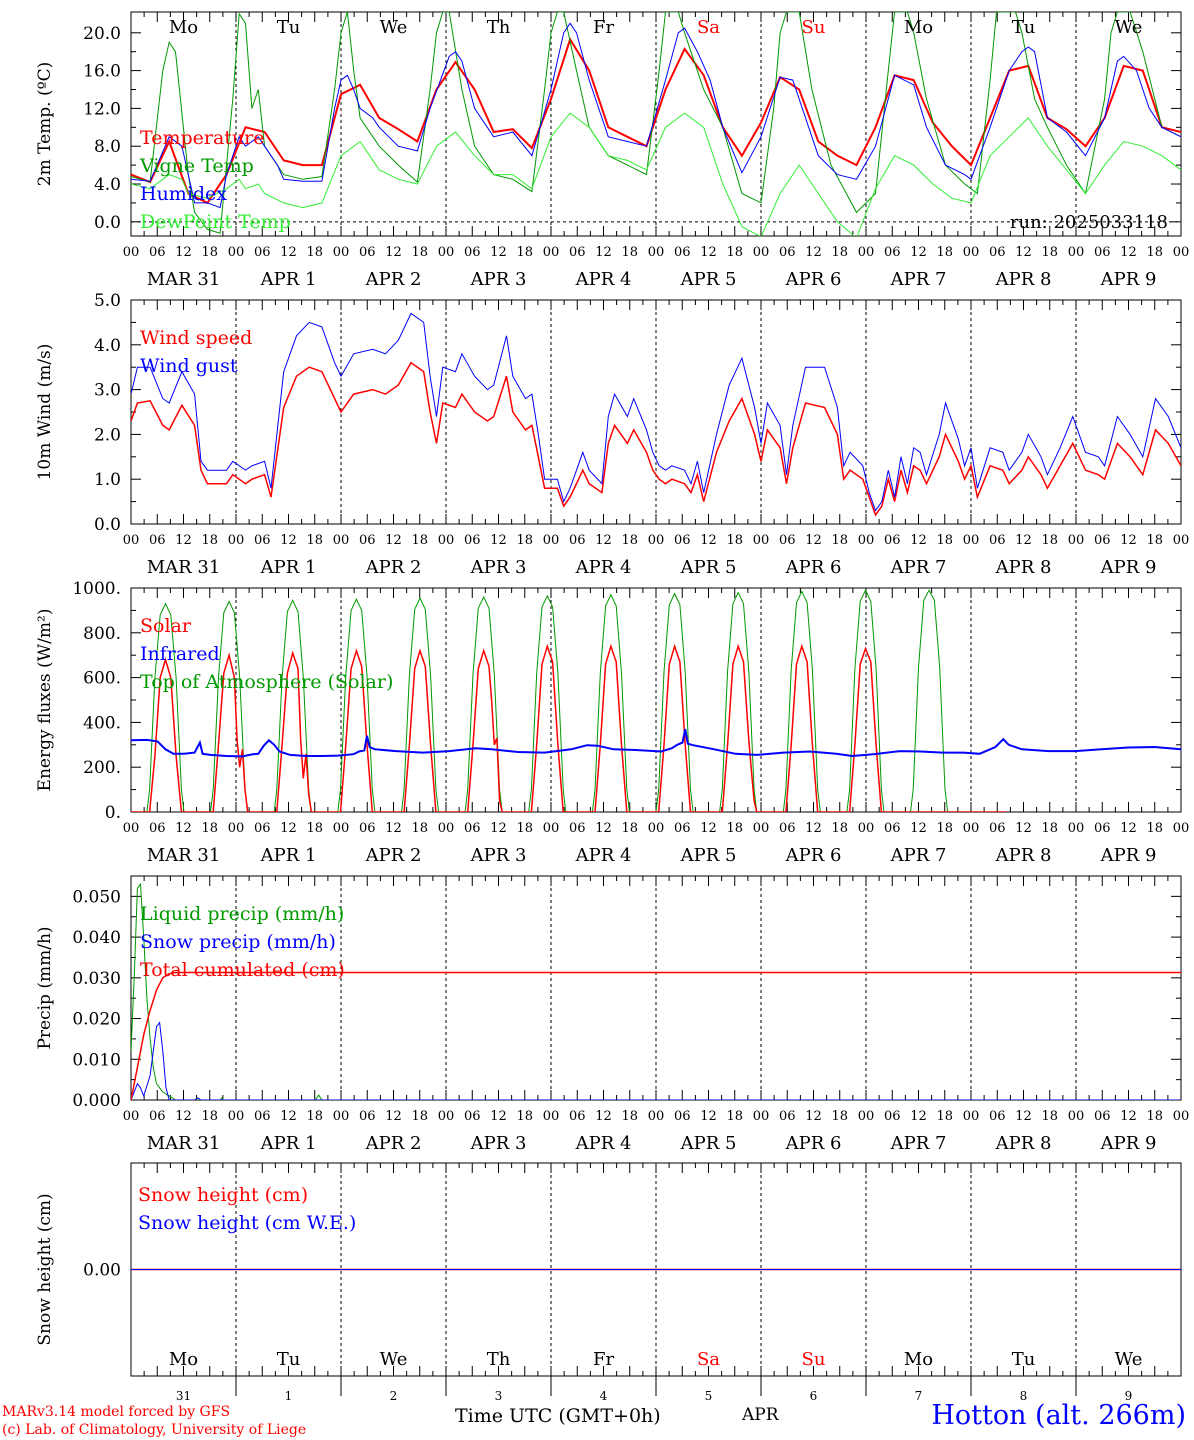  I want to click on day-number-label: 5, so click(709, 1396).